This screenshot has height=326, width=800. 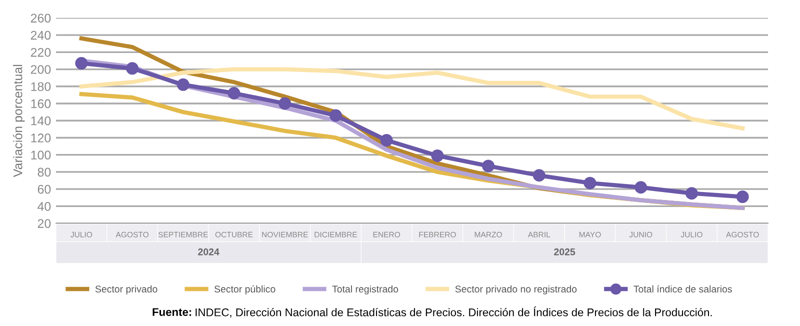 What do you see at coordinates (683, 289) in the screenshot?
I see `legend-label: Total índice de salarios` at bounding box center [683, 289].